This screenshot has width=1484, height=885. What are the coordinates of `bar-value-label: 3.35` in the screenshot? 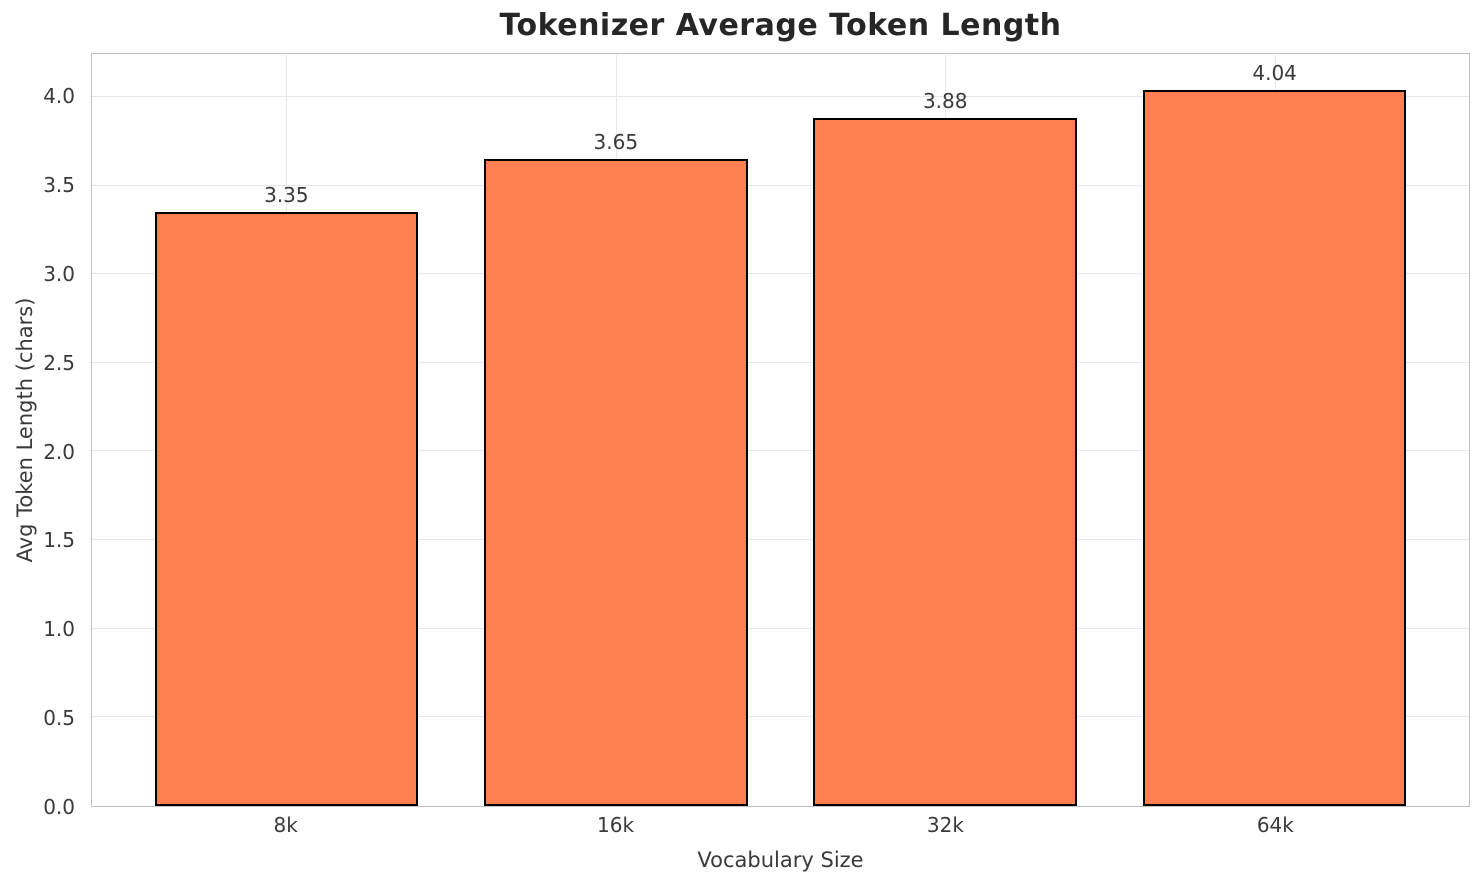 It's located at (286, 195).